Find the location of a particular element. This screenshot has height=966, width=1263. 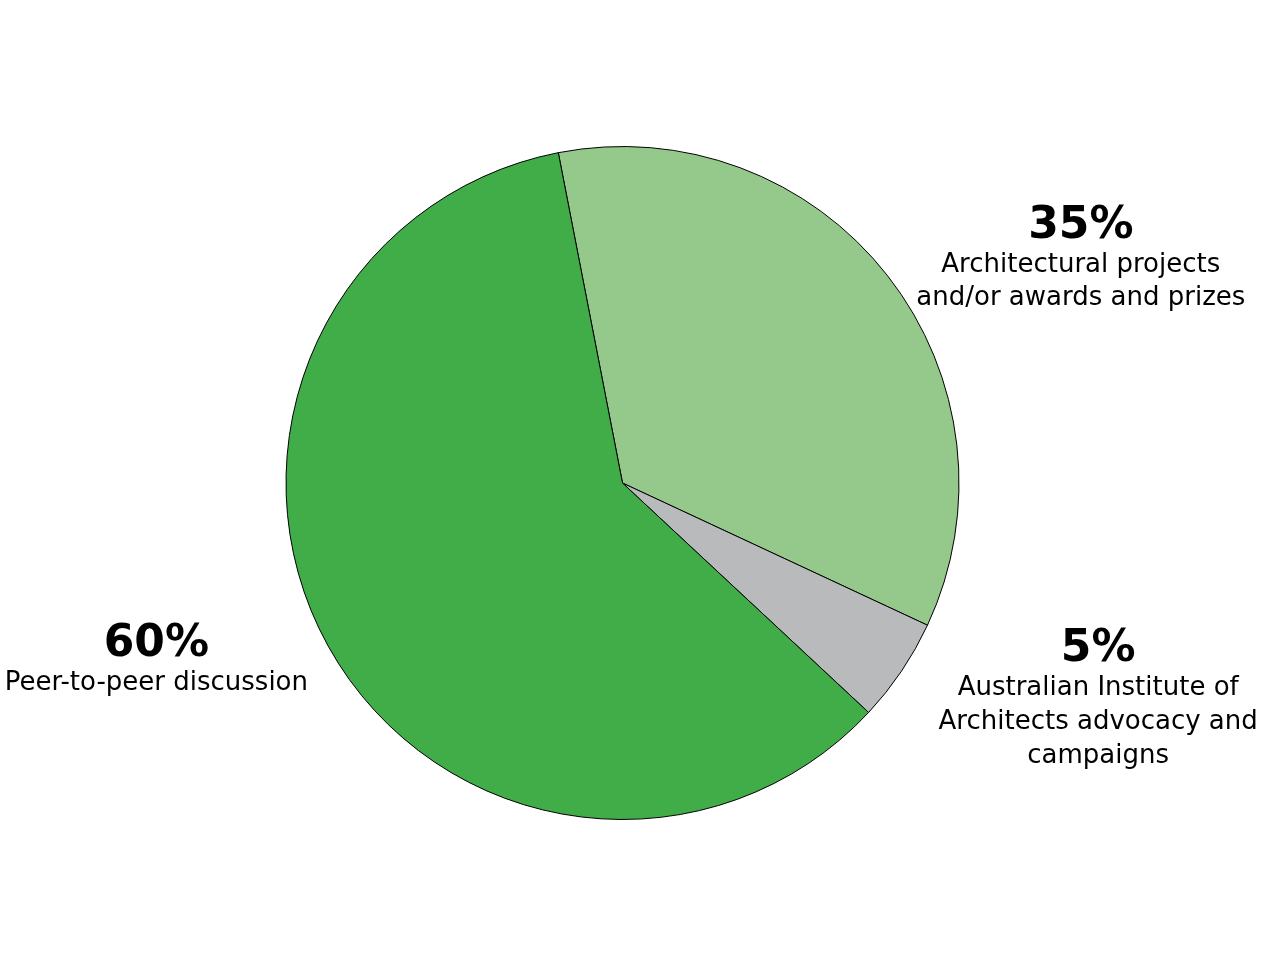

slice-label: Architectural projects and/or awards and prizes is located at coordinates (1081, 279).